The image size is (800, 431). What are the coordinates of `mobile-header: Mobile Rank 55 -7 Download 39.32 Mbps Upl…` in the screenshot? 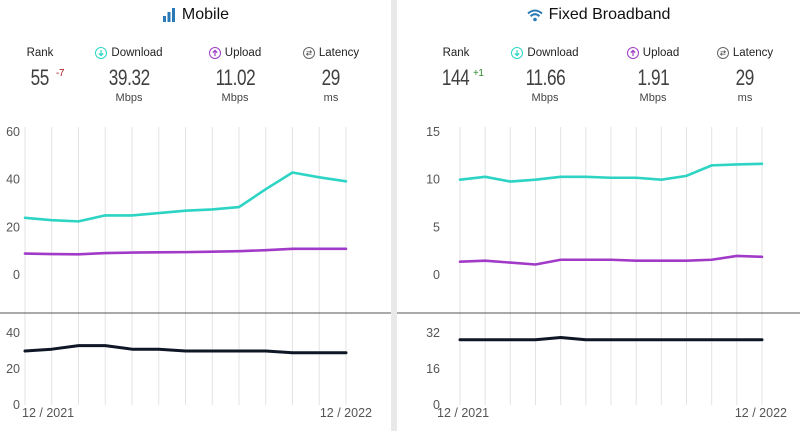 It's located at (195, 55).